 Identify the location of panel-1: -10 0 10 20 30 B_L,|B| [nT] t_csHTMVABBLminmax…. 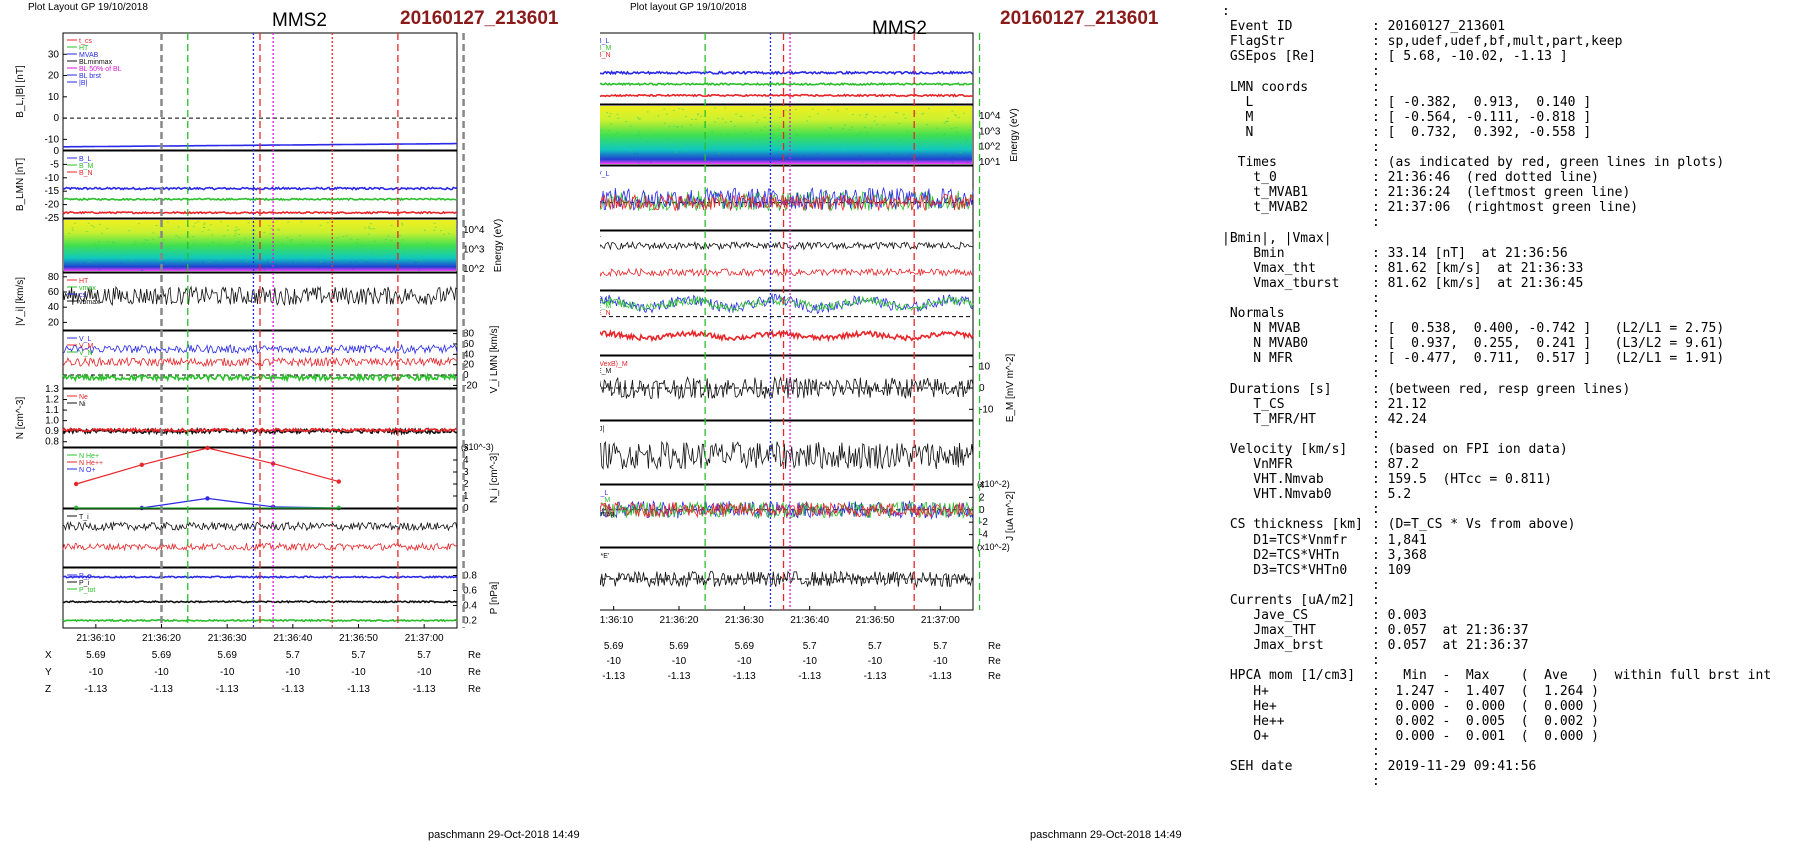
(236, 91).